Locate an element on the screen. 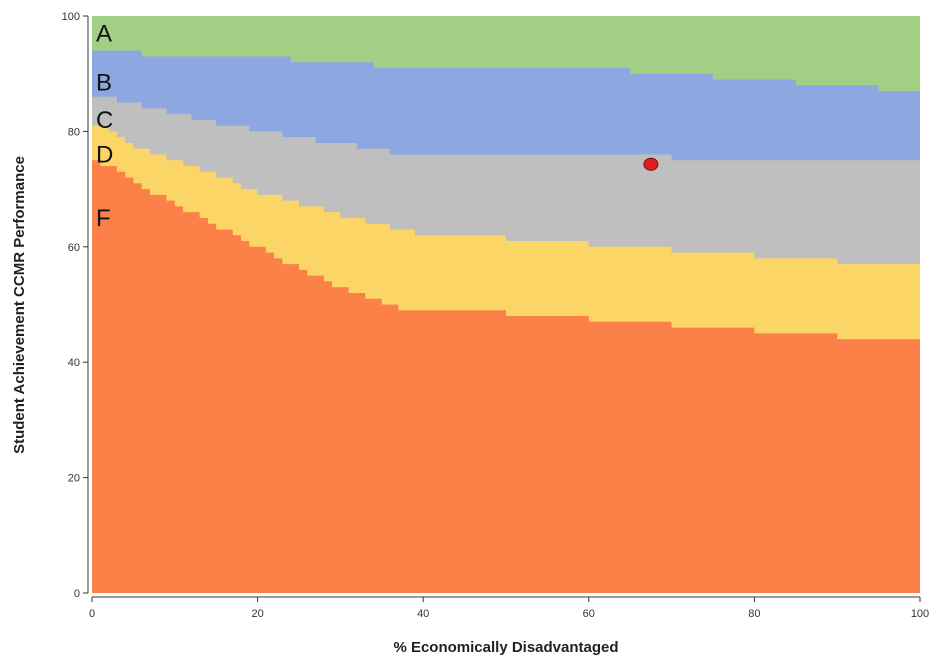 The image size is (931, 665). point-layer is located at coordinates (651, 164).